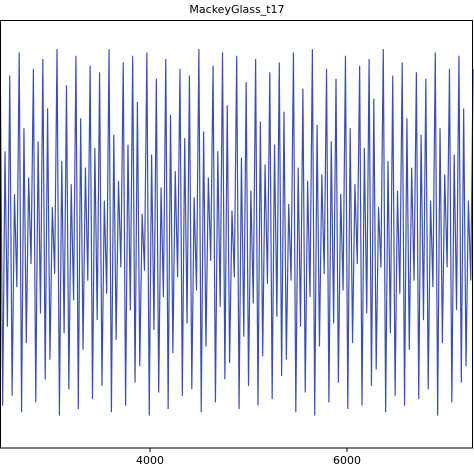 Image resolution: width=474 pixels, height=474 pixels. I want to click on x-tick-label: 6000, so click(347, 460).